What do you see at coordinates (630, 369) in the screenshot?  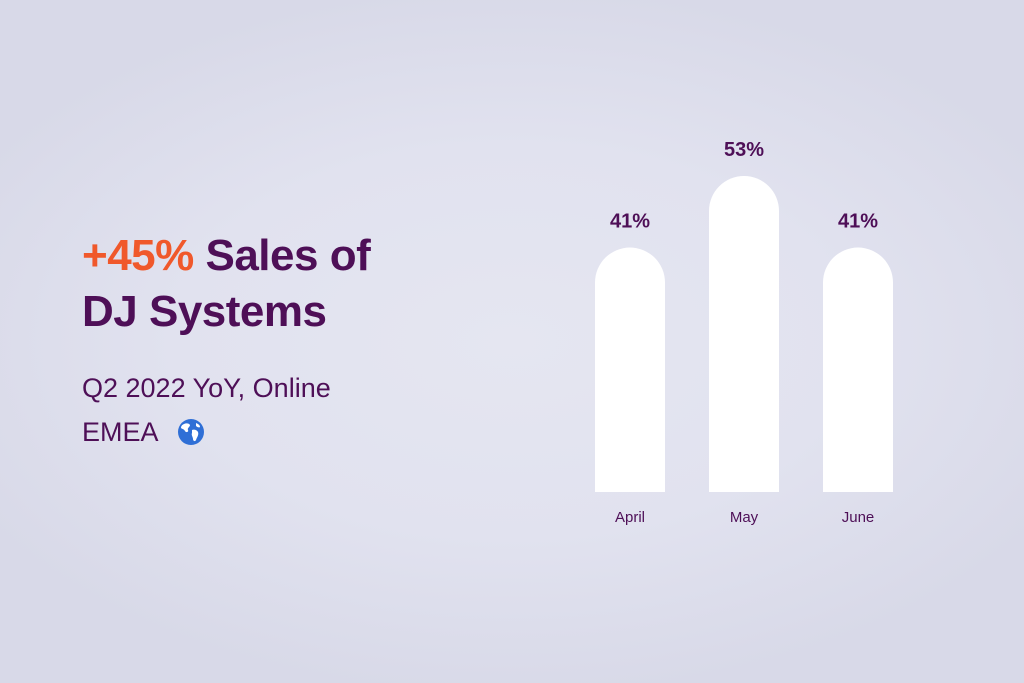 I see `bar-april` at bounding box center [630, 369].